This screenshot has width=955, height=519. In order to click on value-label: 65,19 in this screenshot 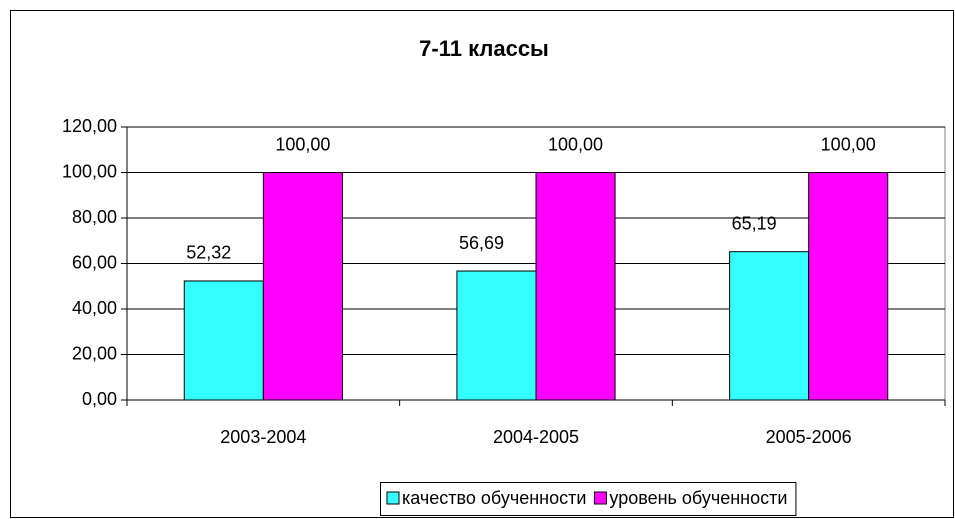, I will do `click(754, 223)`.